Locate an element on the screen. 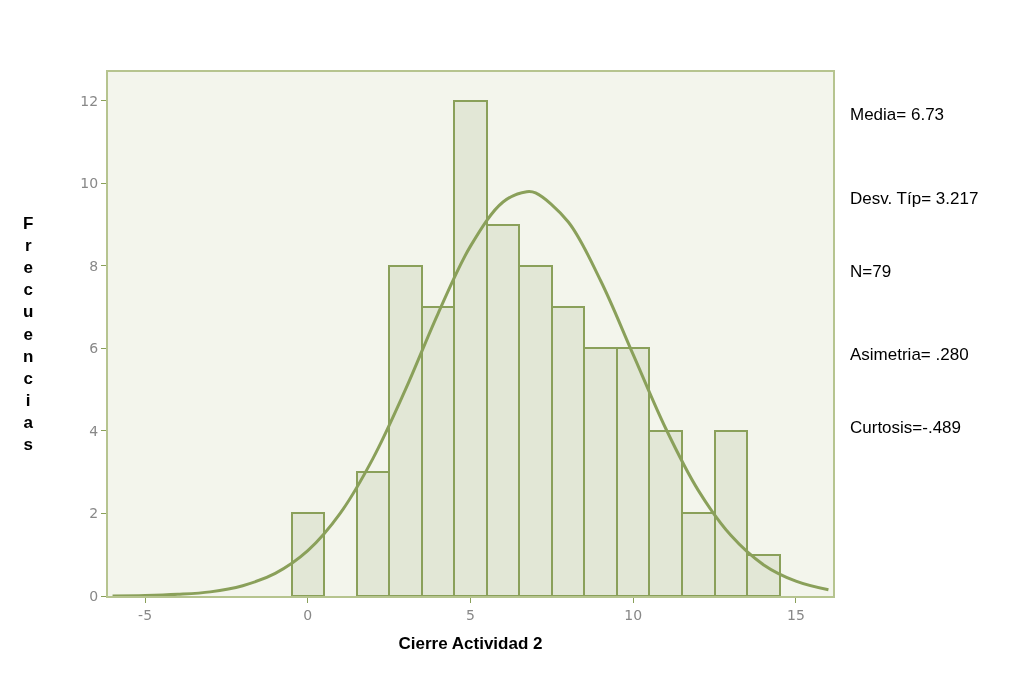 Image resolution: width=1021 pixels, height=686 pixels. y-tick-label: 10 is located at coordinates (89, 183).